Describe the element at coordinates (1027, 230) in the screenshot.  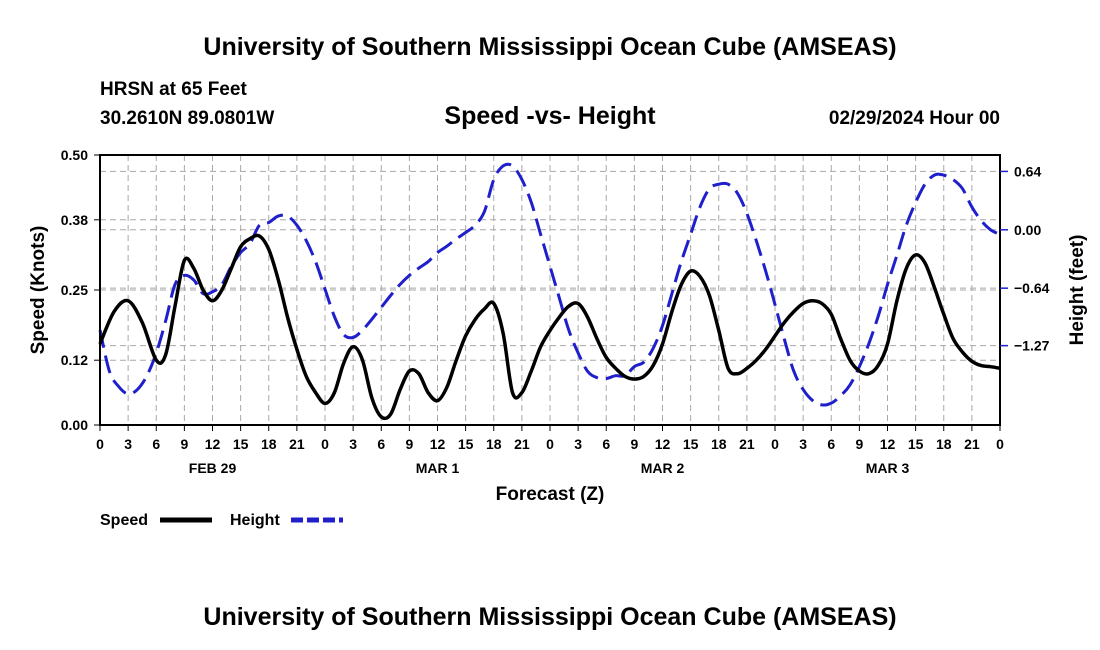
I see `y2-tick-label: 0.00` at that location.